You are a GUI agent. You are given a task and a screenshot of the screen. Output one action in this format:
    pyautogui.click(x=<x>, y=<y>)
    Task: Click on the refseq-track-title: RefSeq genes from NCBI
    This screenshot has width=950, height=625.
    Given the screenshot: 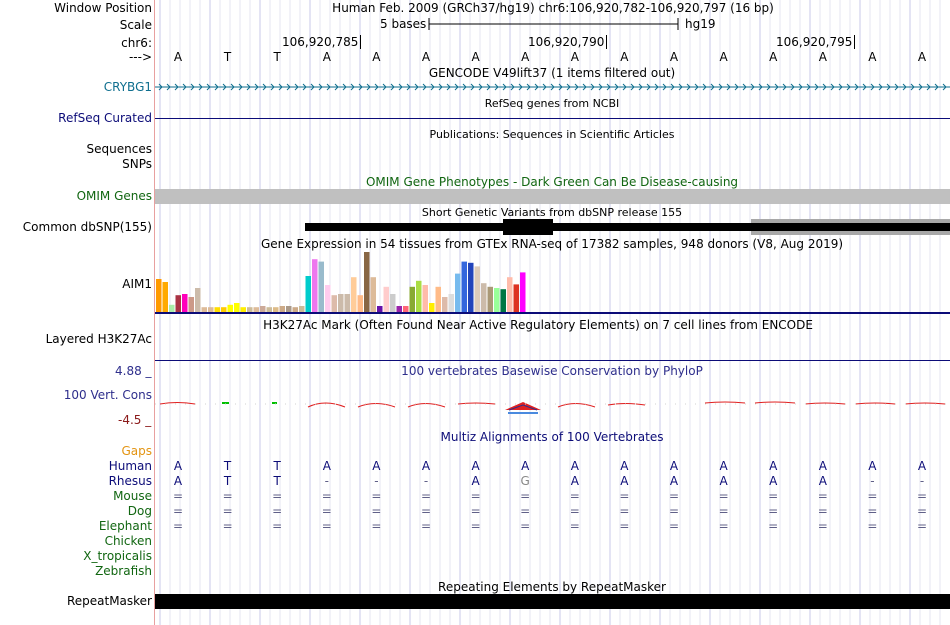 What is the action you would take?
    pyautogui.click(x=552, y=103)
    